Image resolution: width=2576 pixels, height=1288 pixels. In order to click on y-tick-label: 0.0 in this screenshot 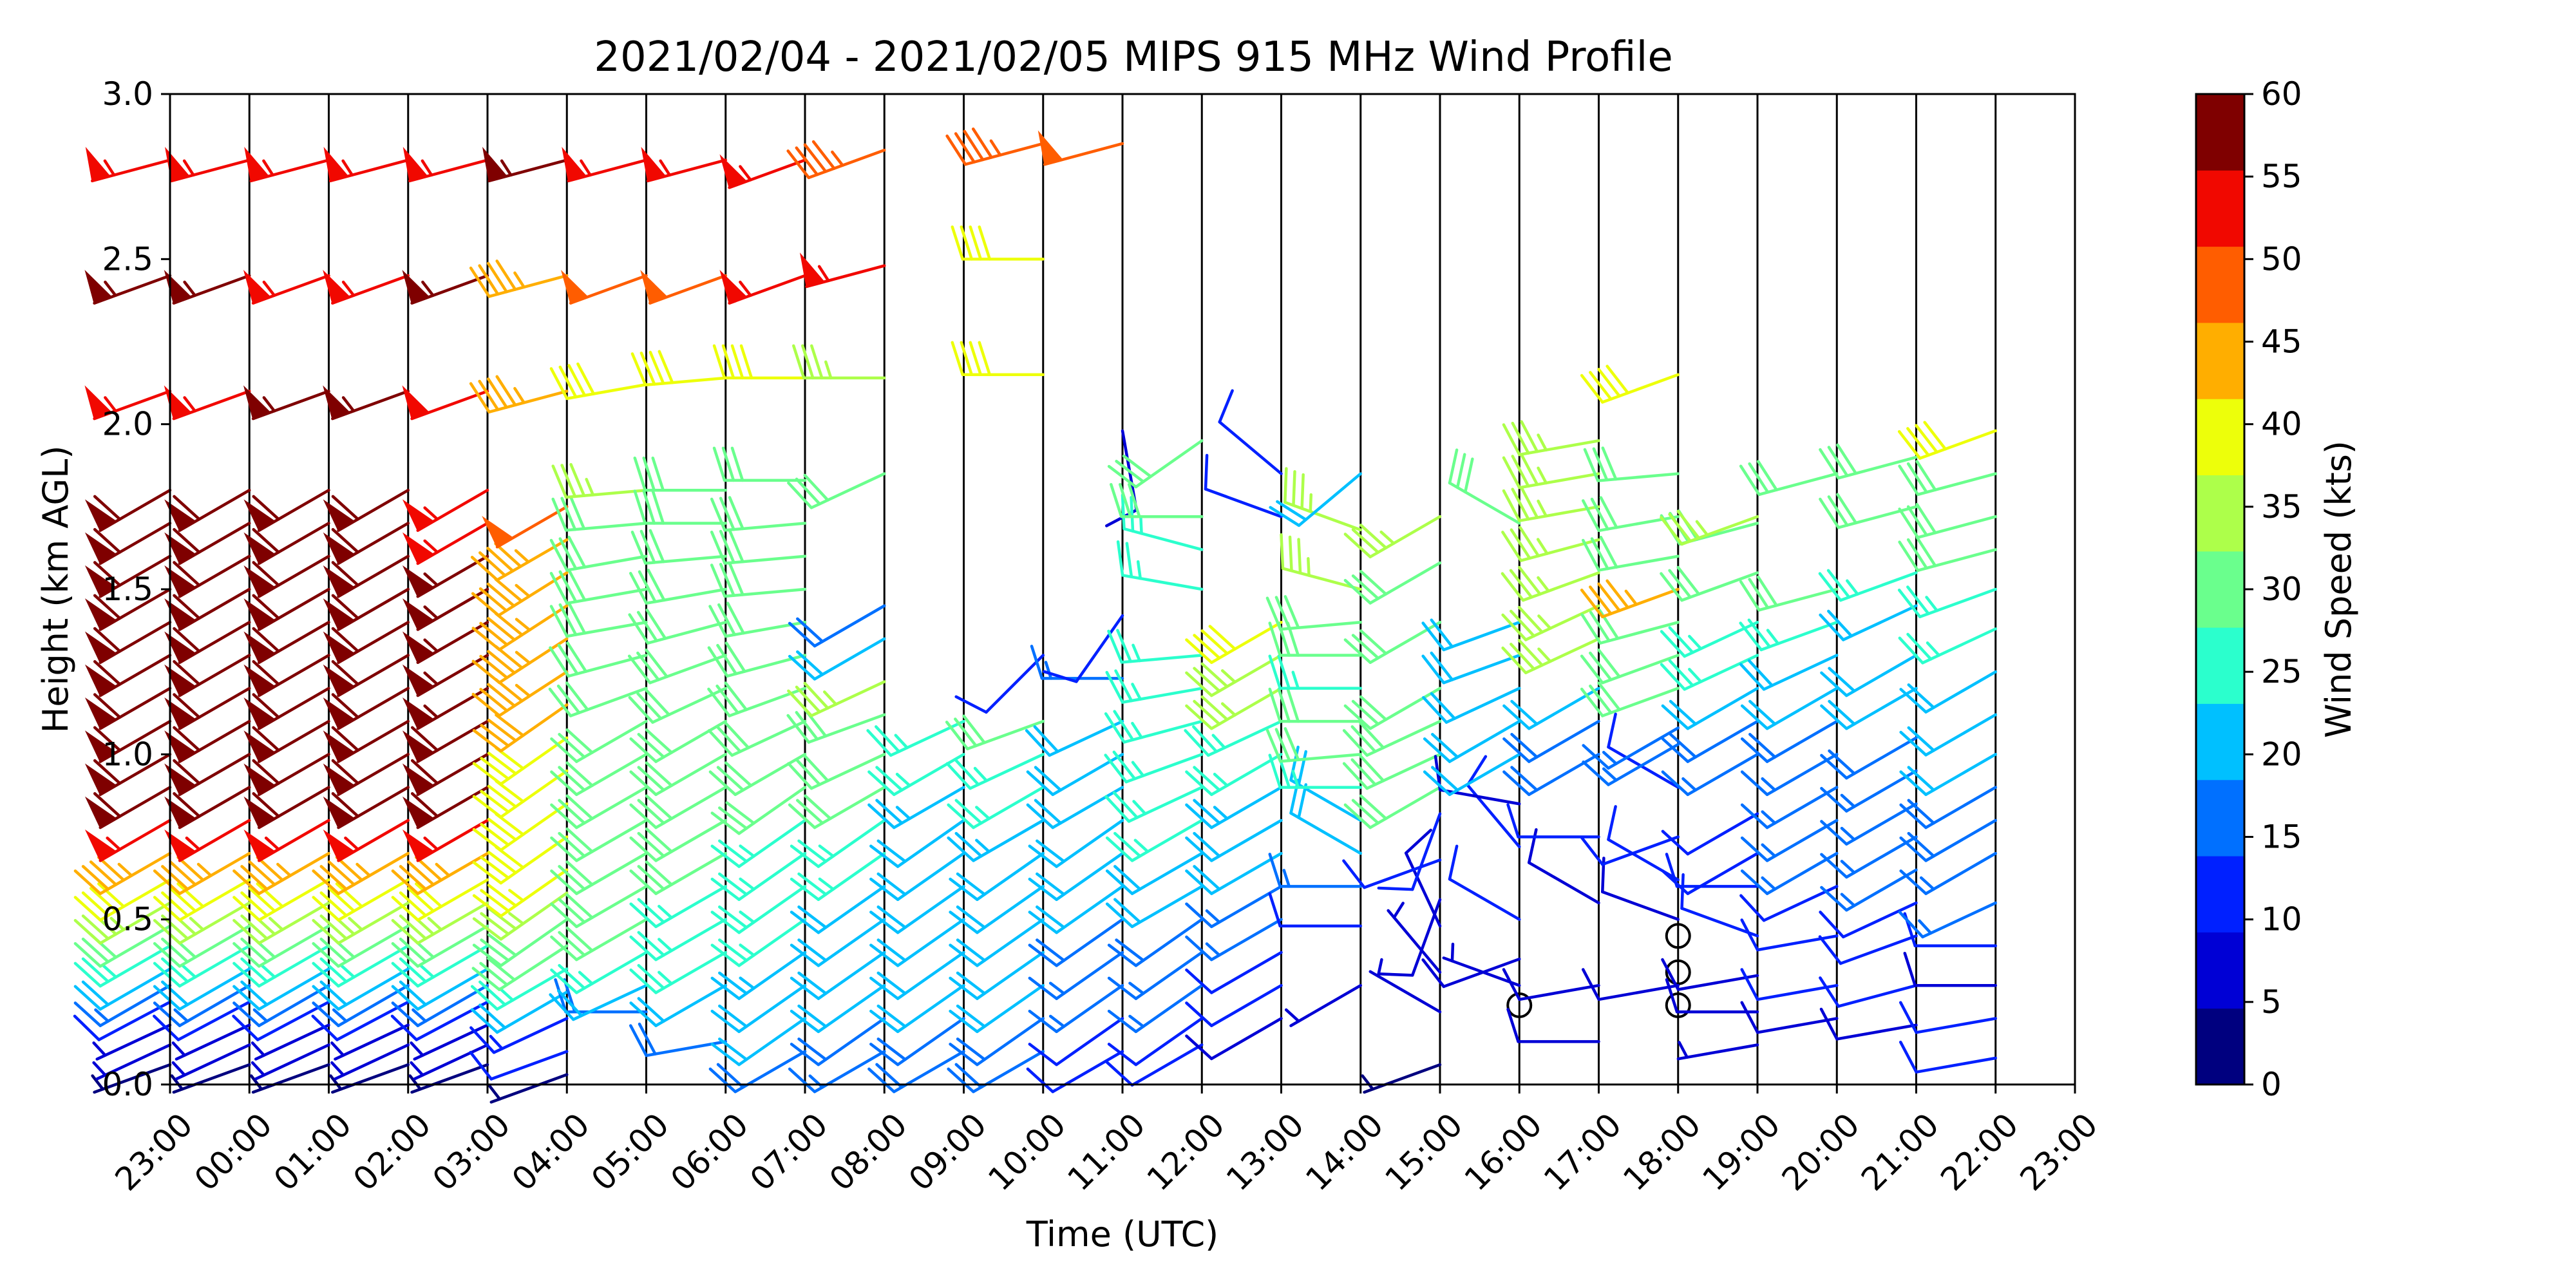, I will do `click(128, 1084)`.